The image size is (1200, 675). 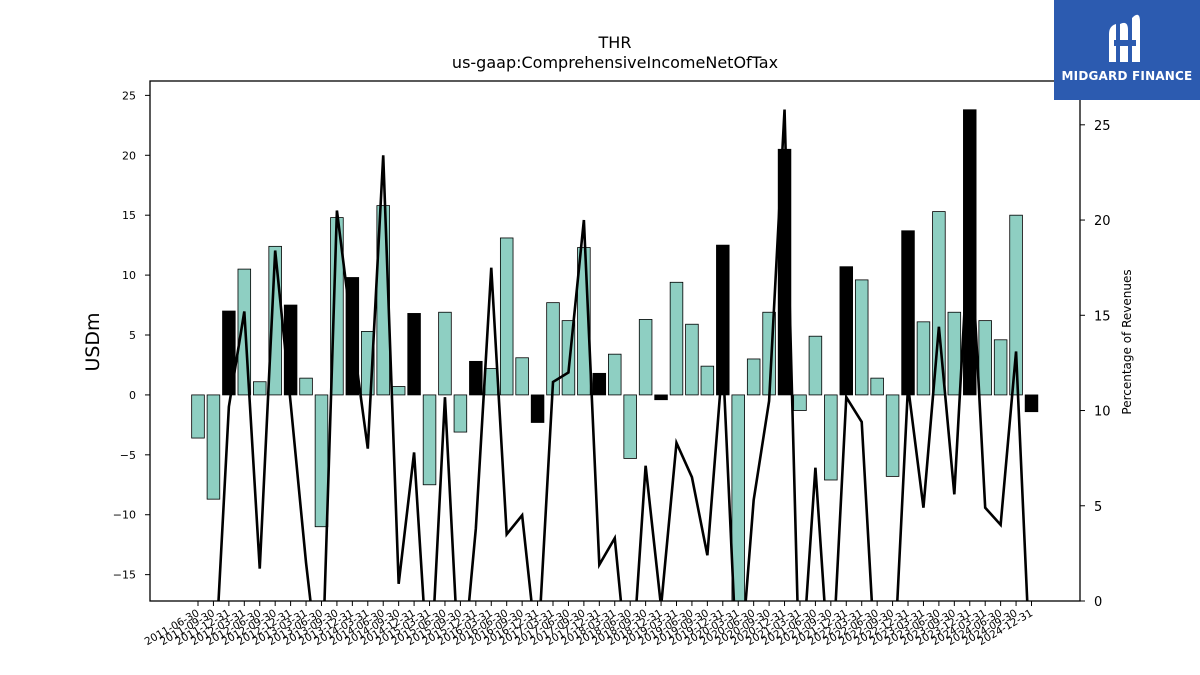 I want to click on y2-tick-label: 0, so click(x=1098, y=602).